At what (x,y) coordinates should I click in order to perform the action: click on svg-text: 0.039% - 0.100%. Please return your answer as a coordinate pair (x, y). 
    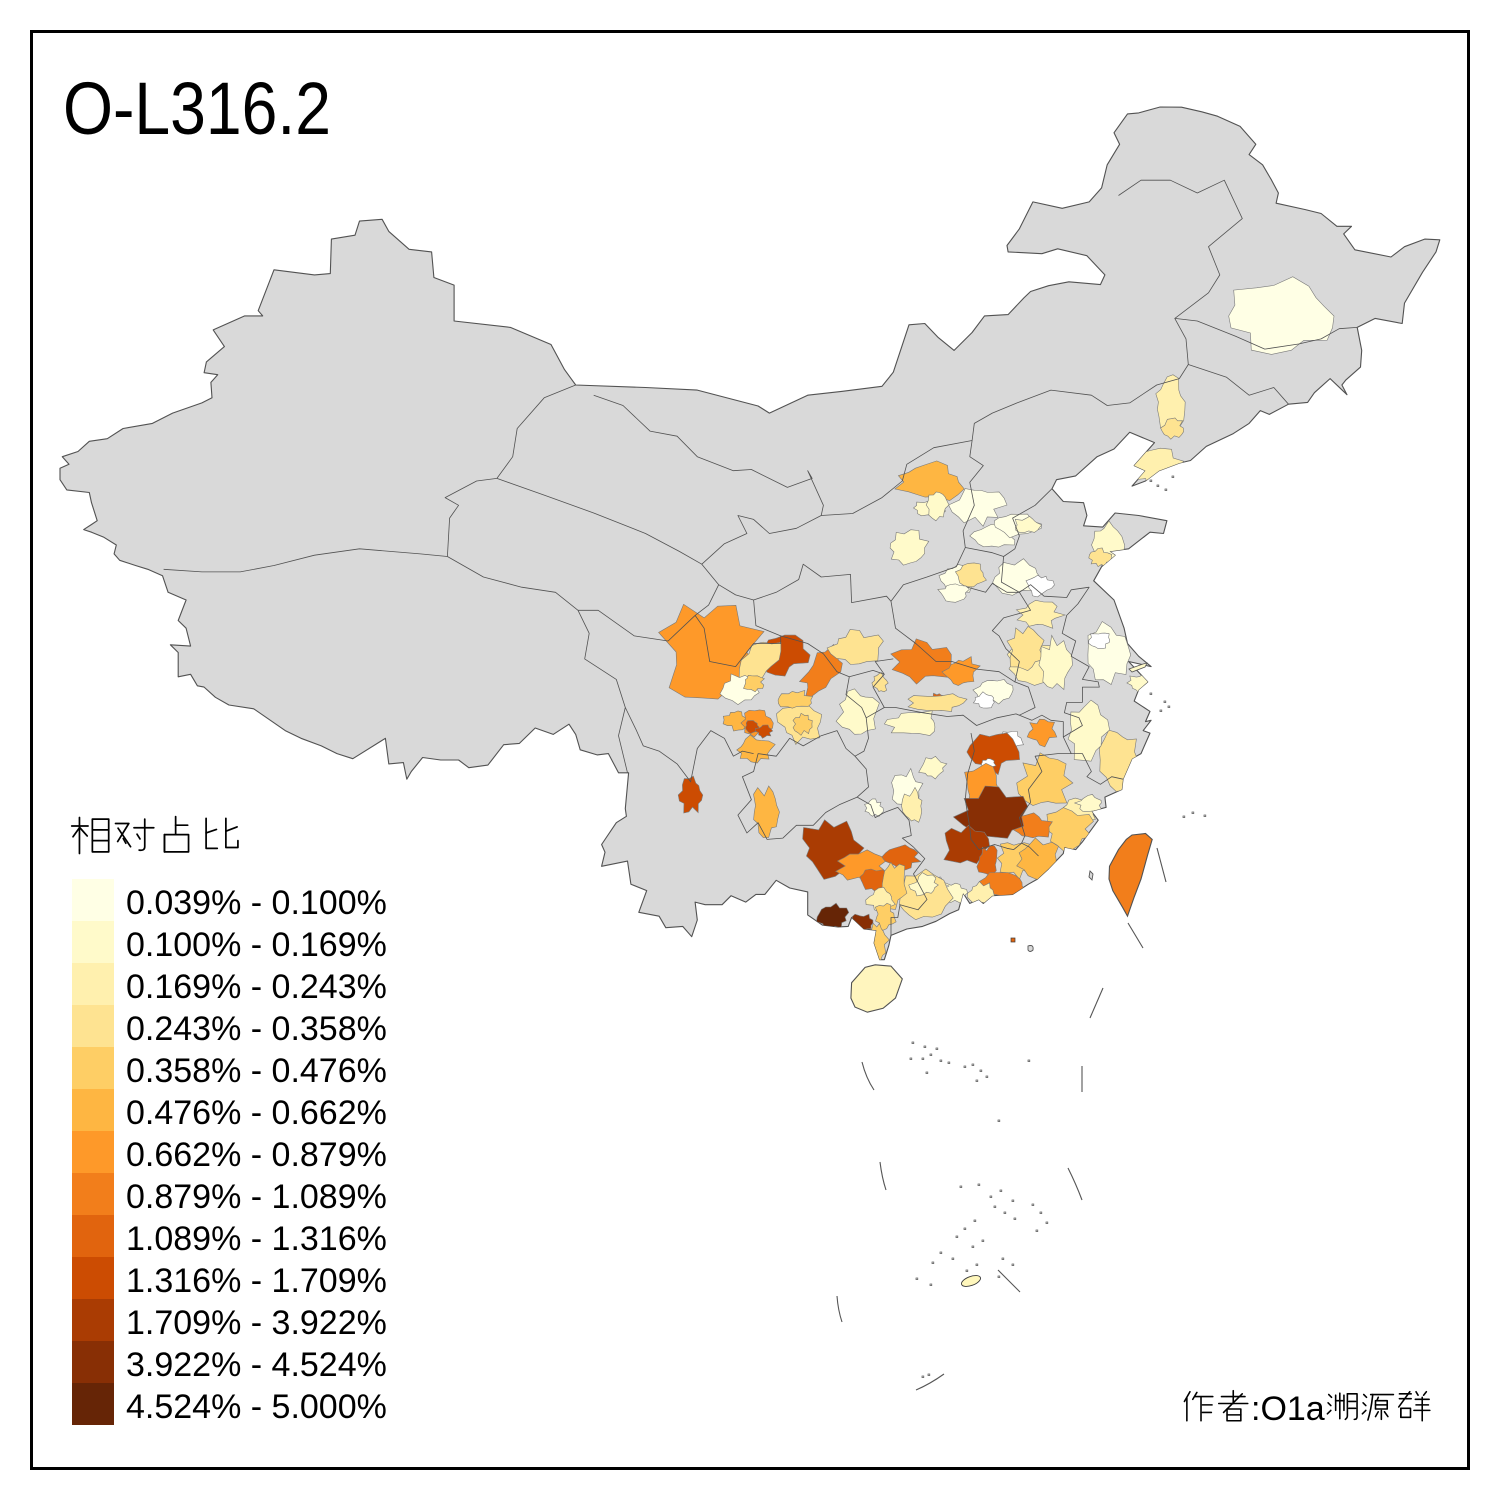
    Looking at the image, I should click on (256, 903).